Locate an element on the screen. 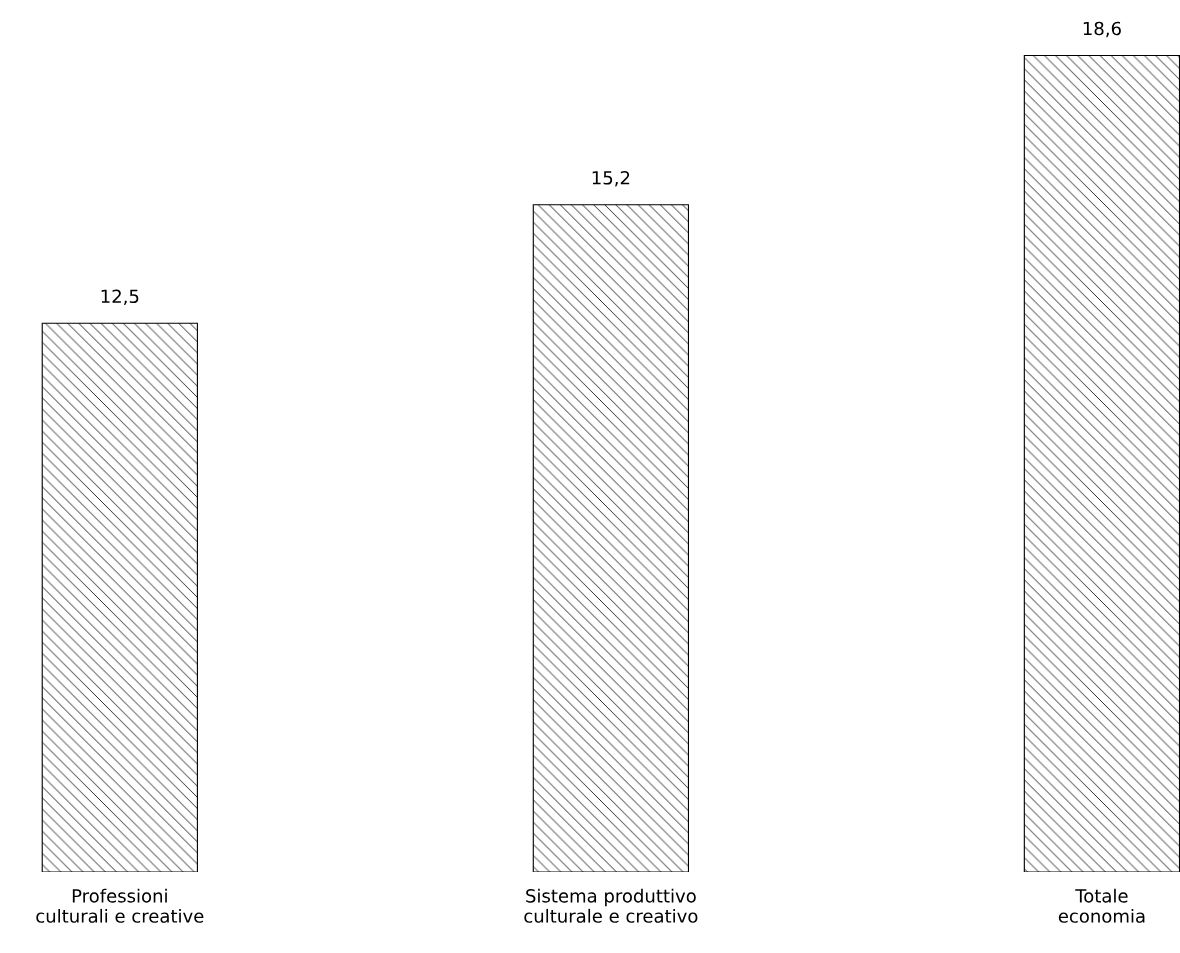 The image size is (1180, 953). x-tick-label: Professioni culturali e creative is located at coordinates (120, 905).